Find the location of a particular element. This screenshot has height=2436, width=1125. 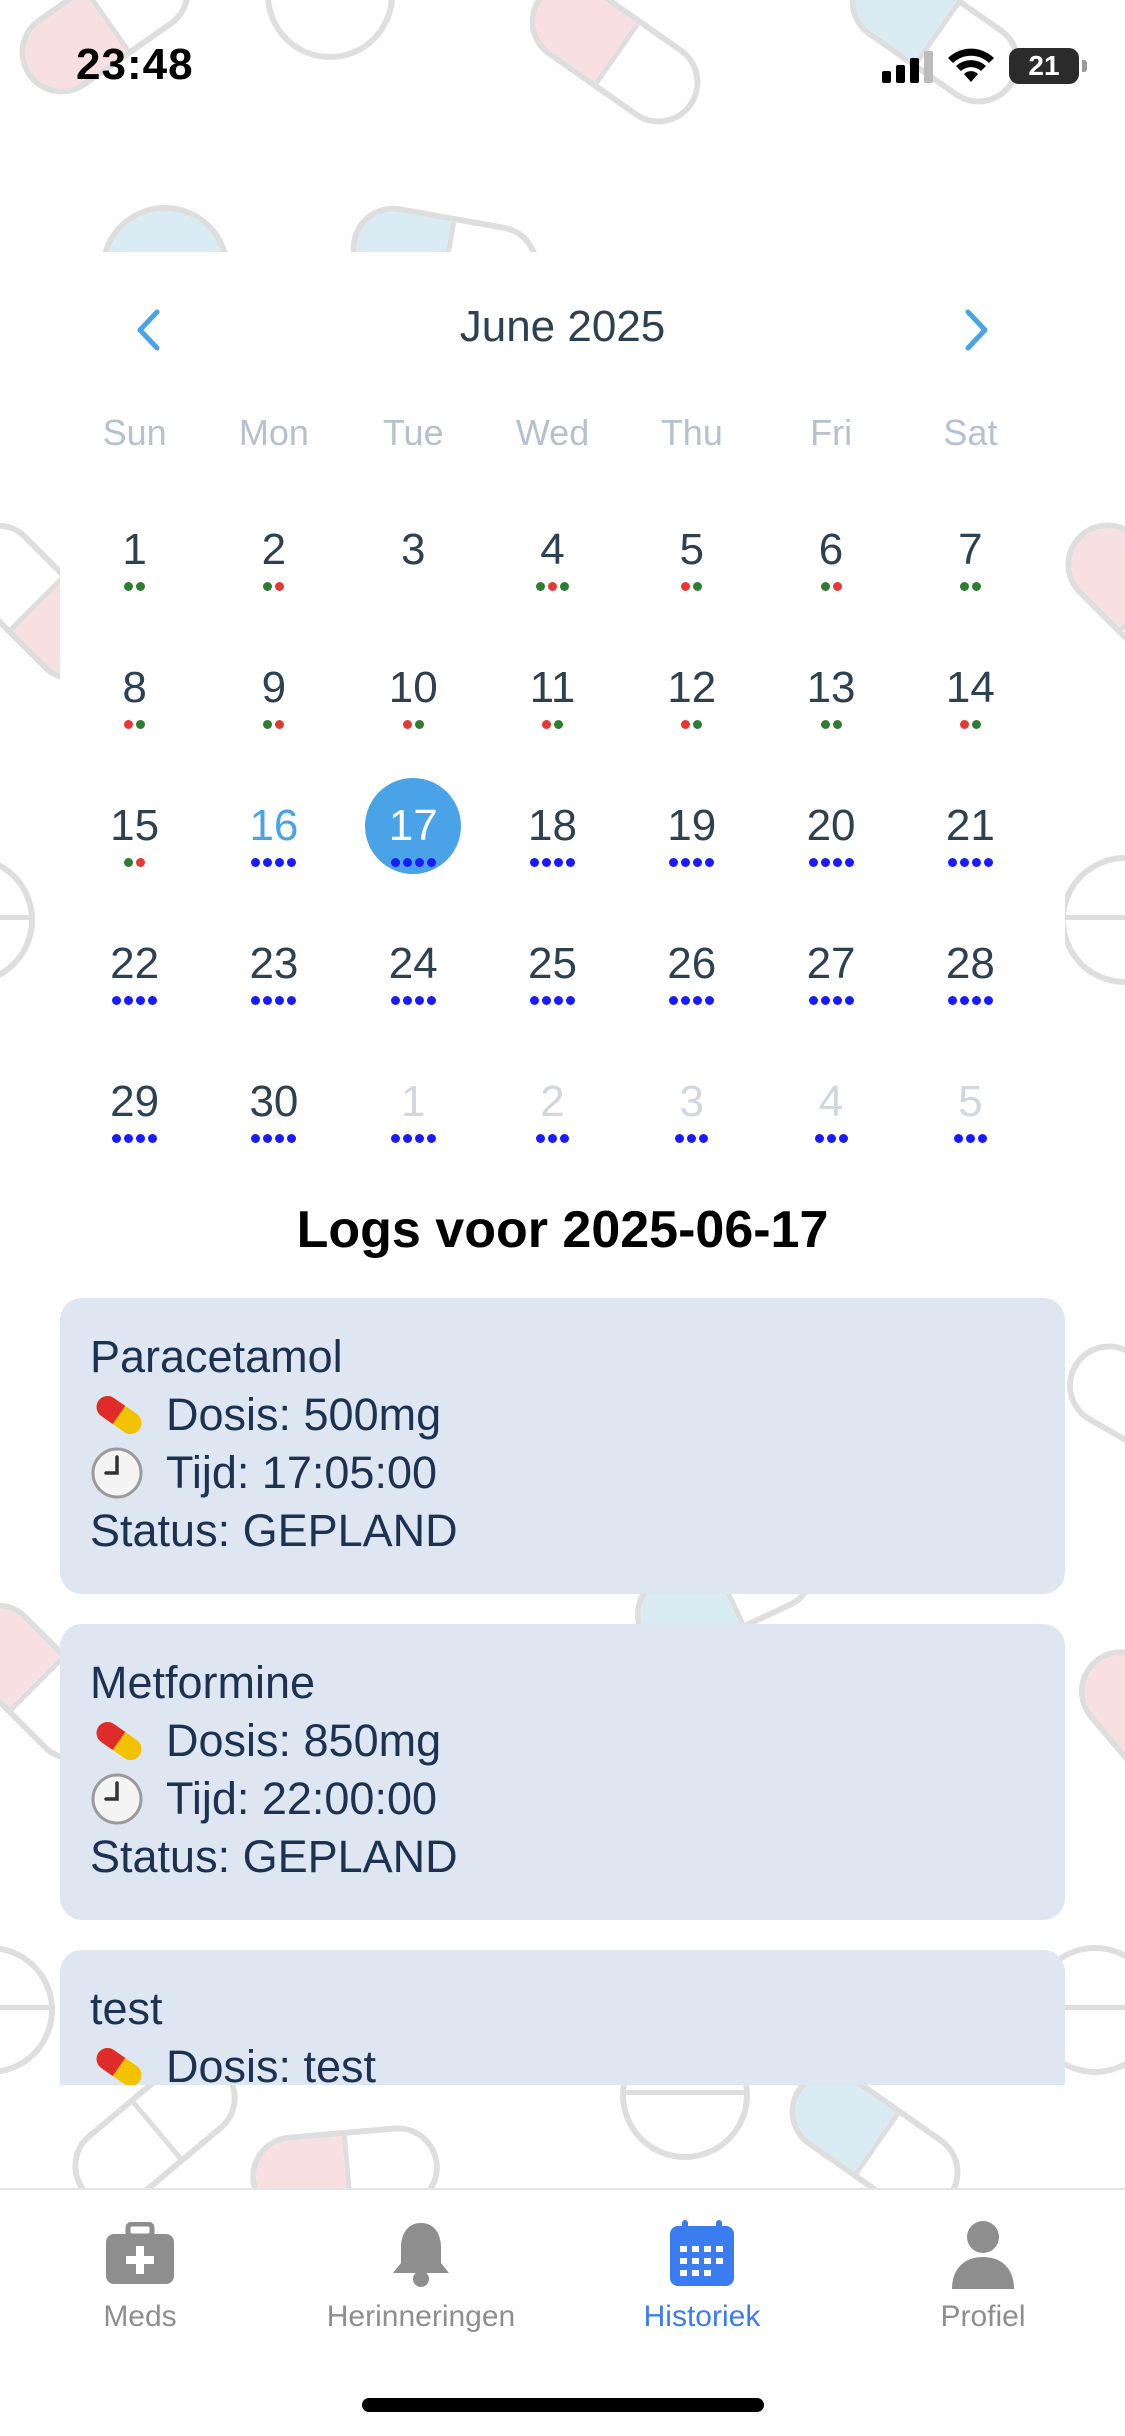

calendar-header: June 2025 is located at coordinates (562, 327).